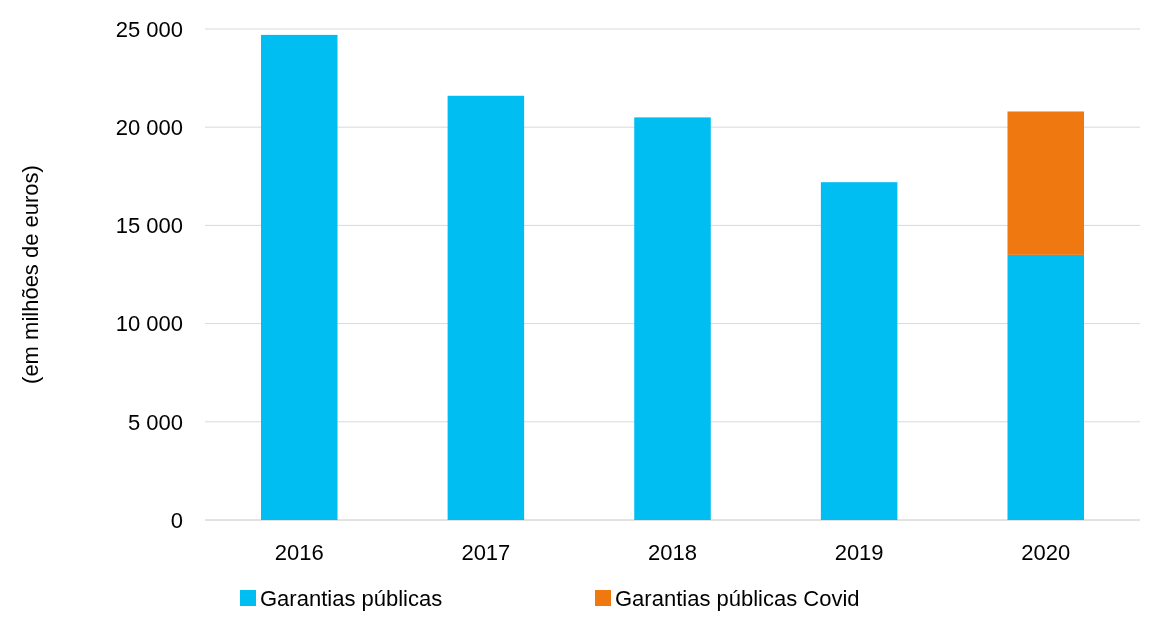 Image resolution: width=1159 pixels, height=643 pixels. What do you see at coordinates (149, 226) in the screenshot?
I see `y-tick-label: 15 000` at bounding box center [149, 226].